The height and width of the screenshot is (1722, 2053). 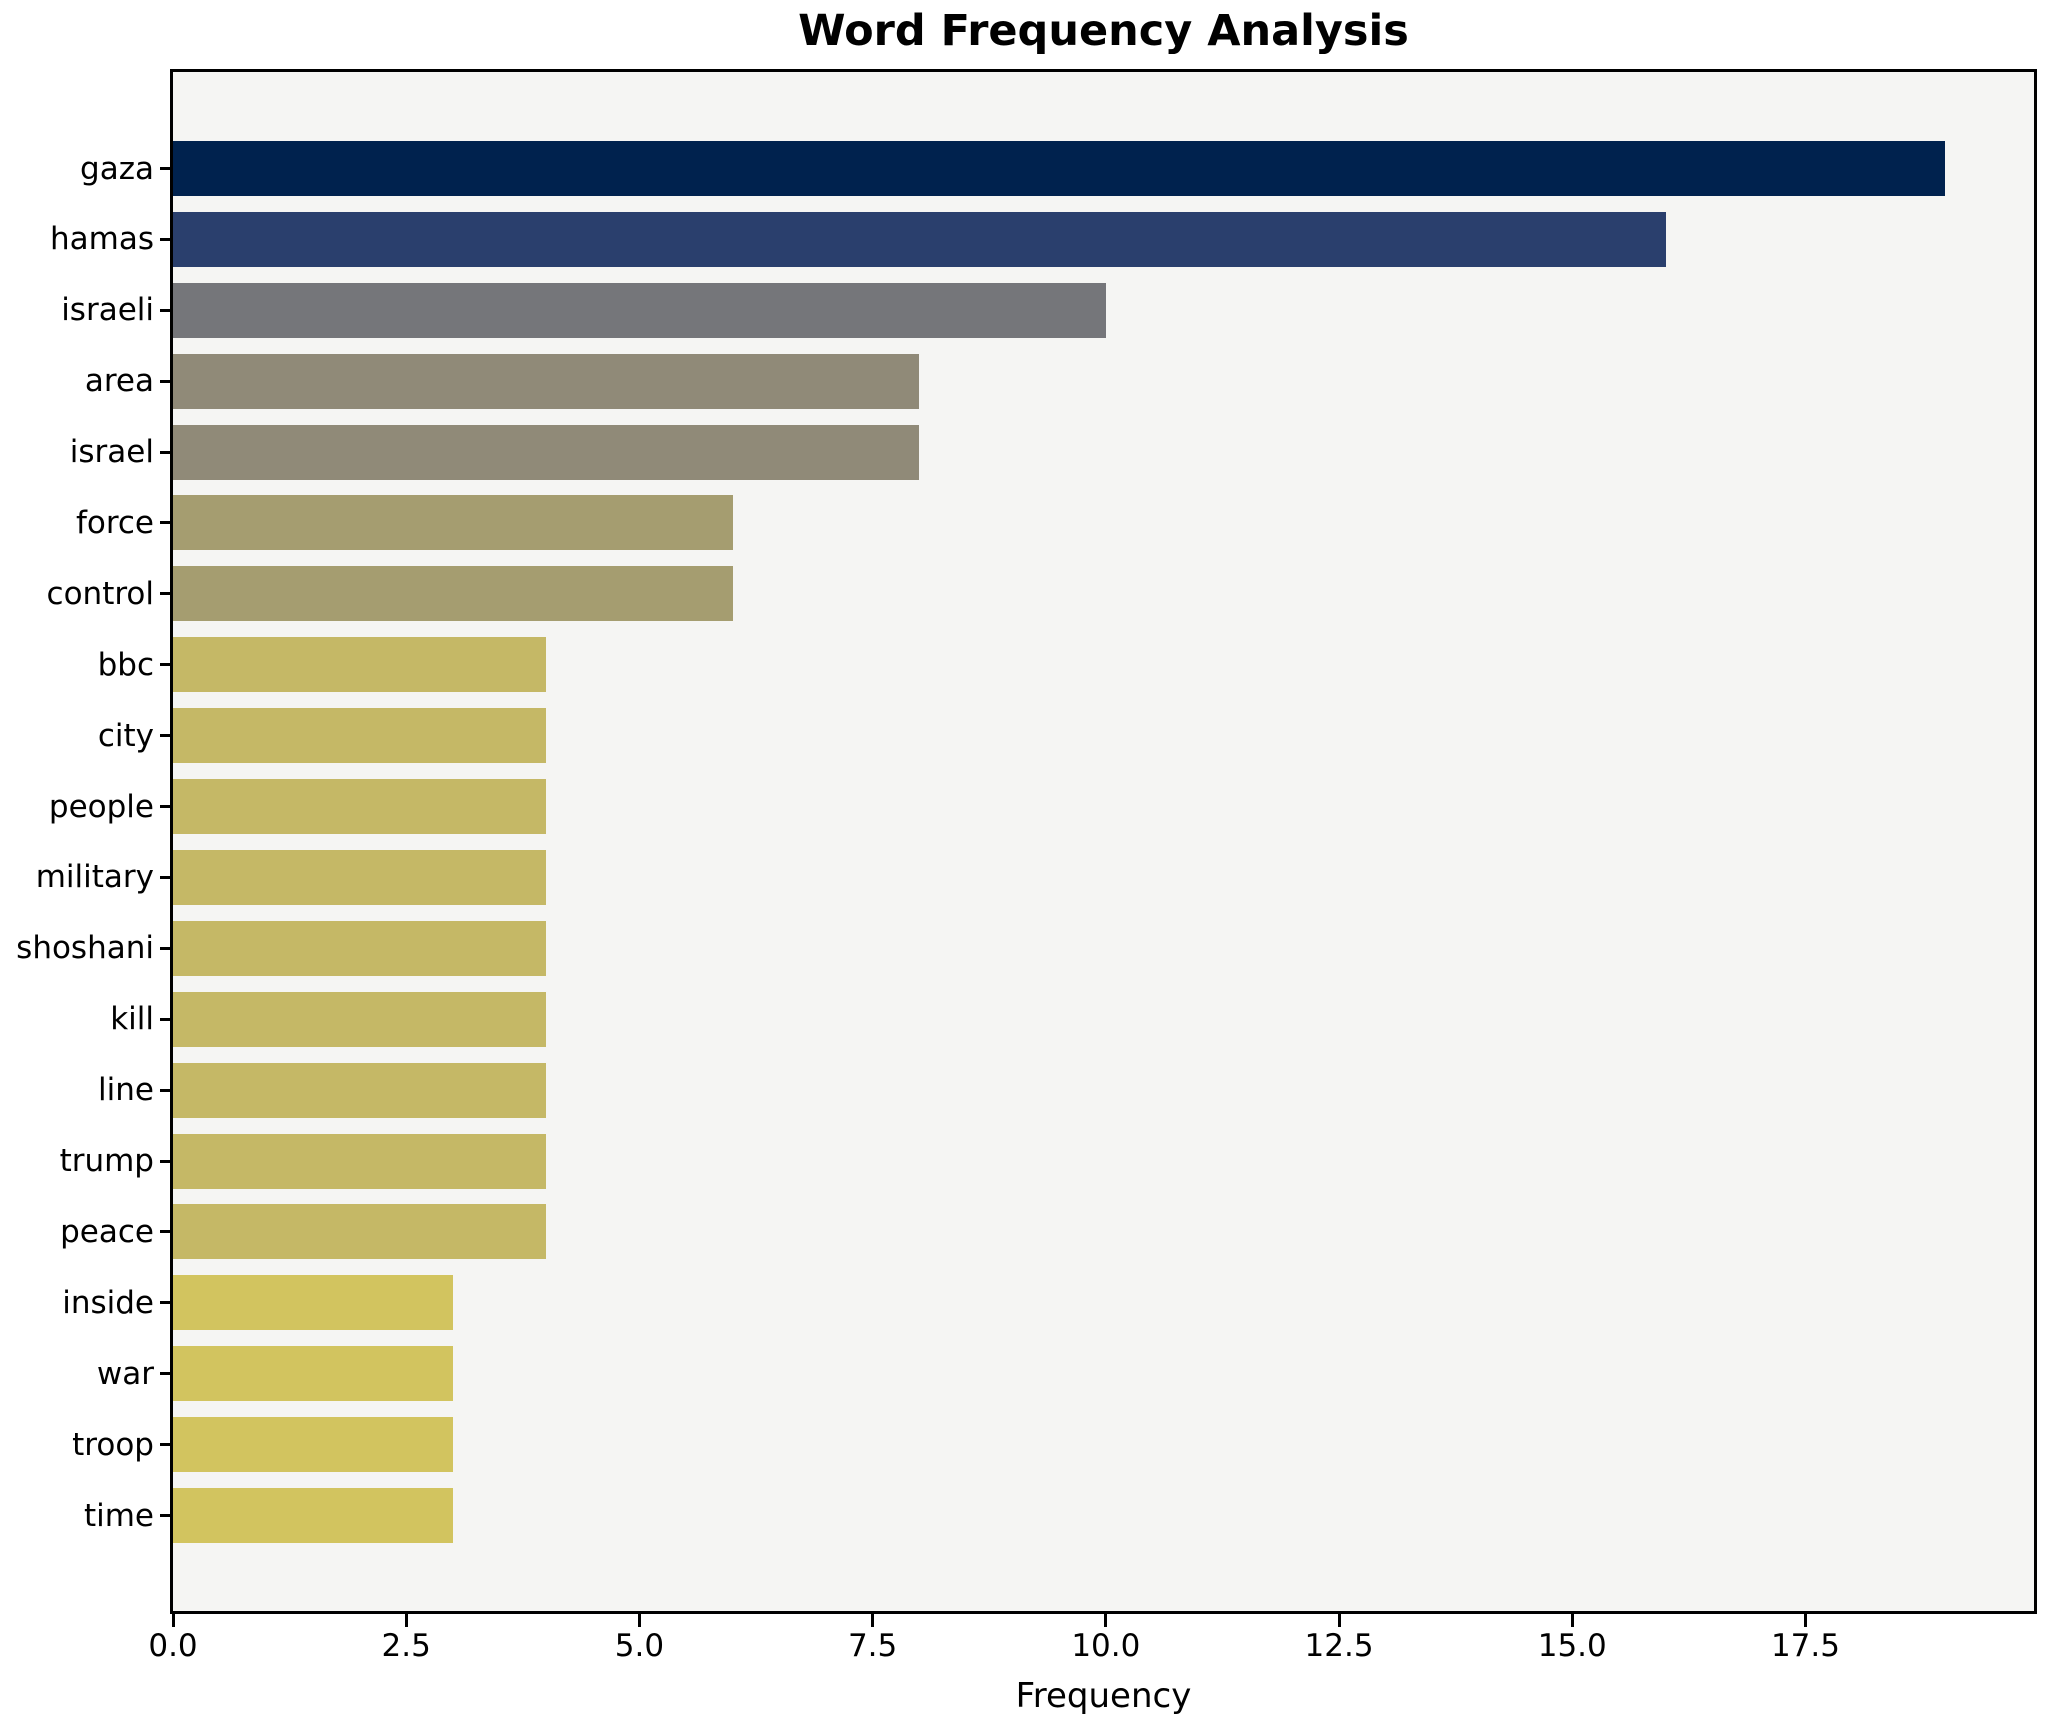 What do you see at coordinates (313, 1445) in the screenshot?
I see `bar-troop` at bounding box center [313, 1445].